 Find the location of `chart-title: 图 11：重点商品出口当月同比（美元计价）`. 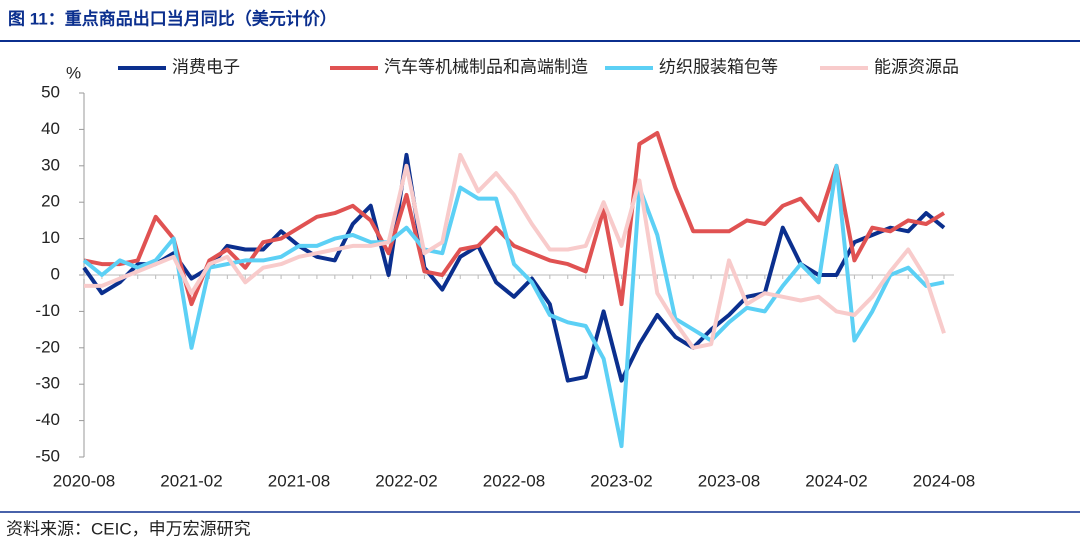

chart-title: 图 11：重点商品出口当月同比（美元计价） is located at coordinates (172, 18).